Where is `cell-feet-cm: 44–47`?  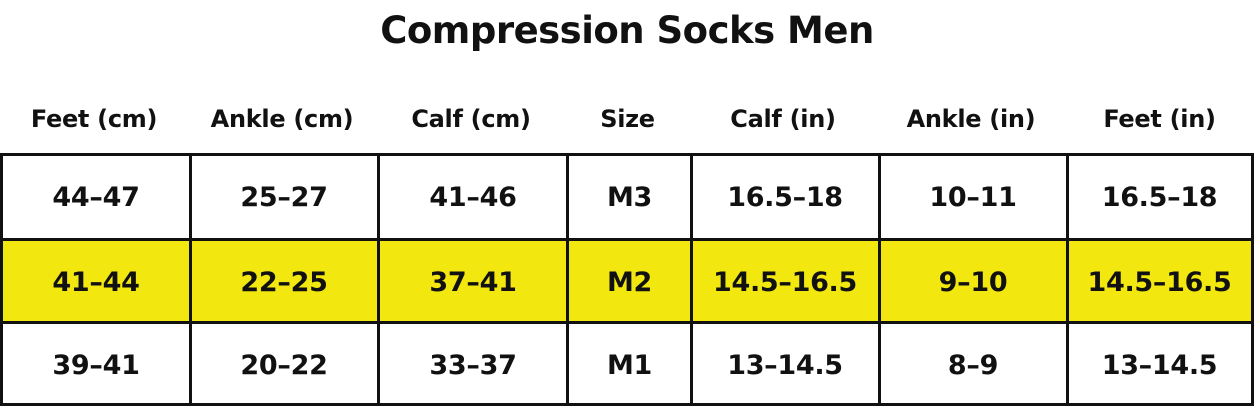
cell-feet-cm: 44–47 is located at coordinates (96, 197).